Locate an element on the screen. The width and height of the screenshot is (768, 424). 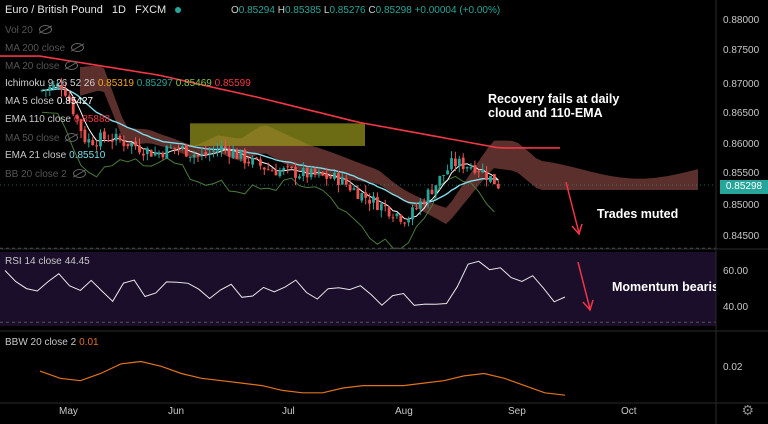
symbol-title: Euro / British Pound 1D FXCM is located at coordinates (95, 10).